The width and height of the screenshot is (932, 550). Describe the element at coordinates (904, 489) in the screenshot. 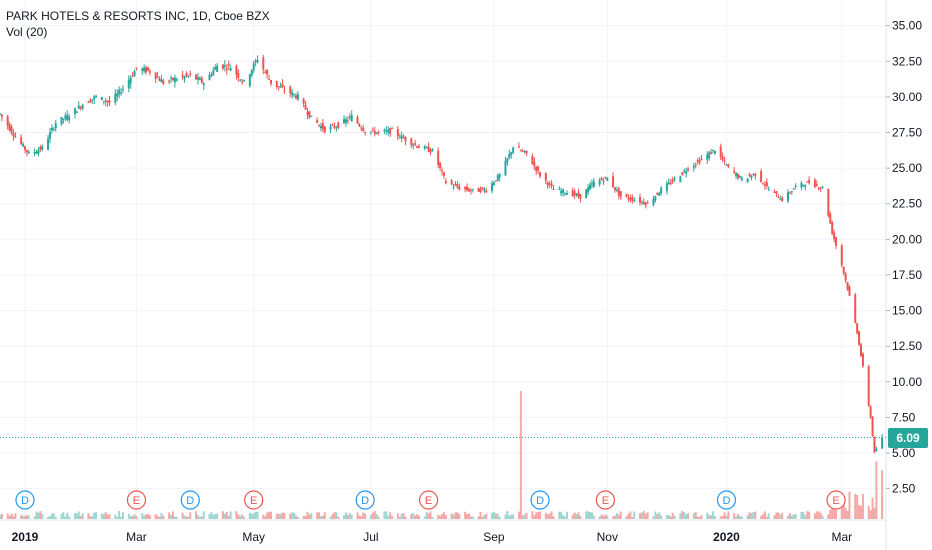

I see `y-tick-label: 2.50` at that location.